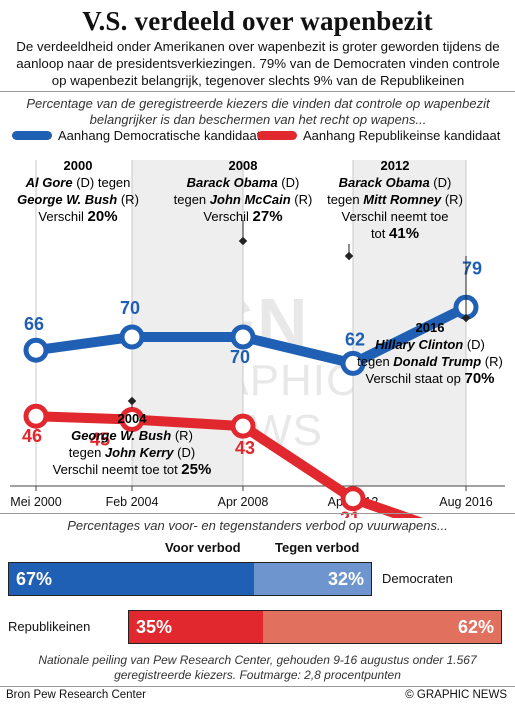 Image resolution: width=515 pixels, height=708 pixels. What do you see at coordinates (76, 695) in the screenshot?
I see `source: Bron Pew Research Center` at bounding box center [76, 695].